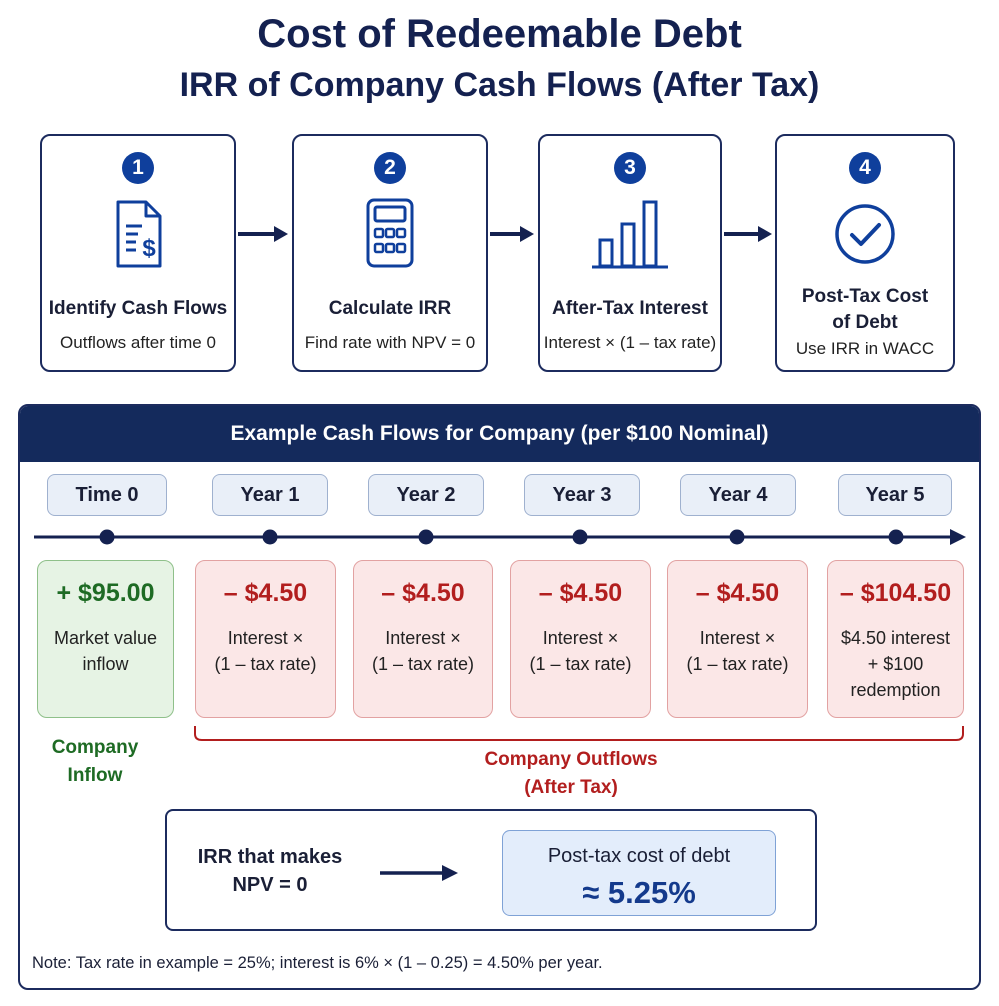  What do you see at coordinates (500, 537) in the screenshot?
I see `timeline` at bounding box center [500, 537].